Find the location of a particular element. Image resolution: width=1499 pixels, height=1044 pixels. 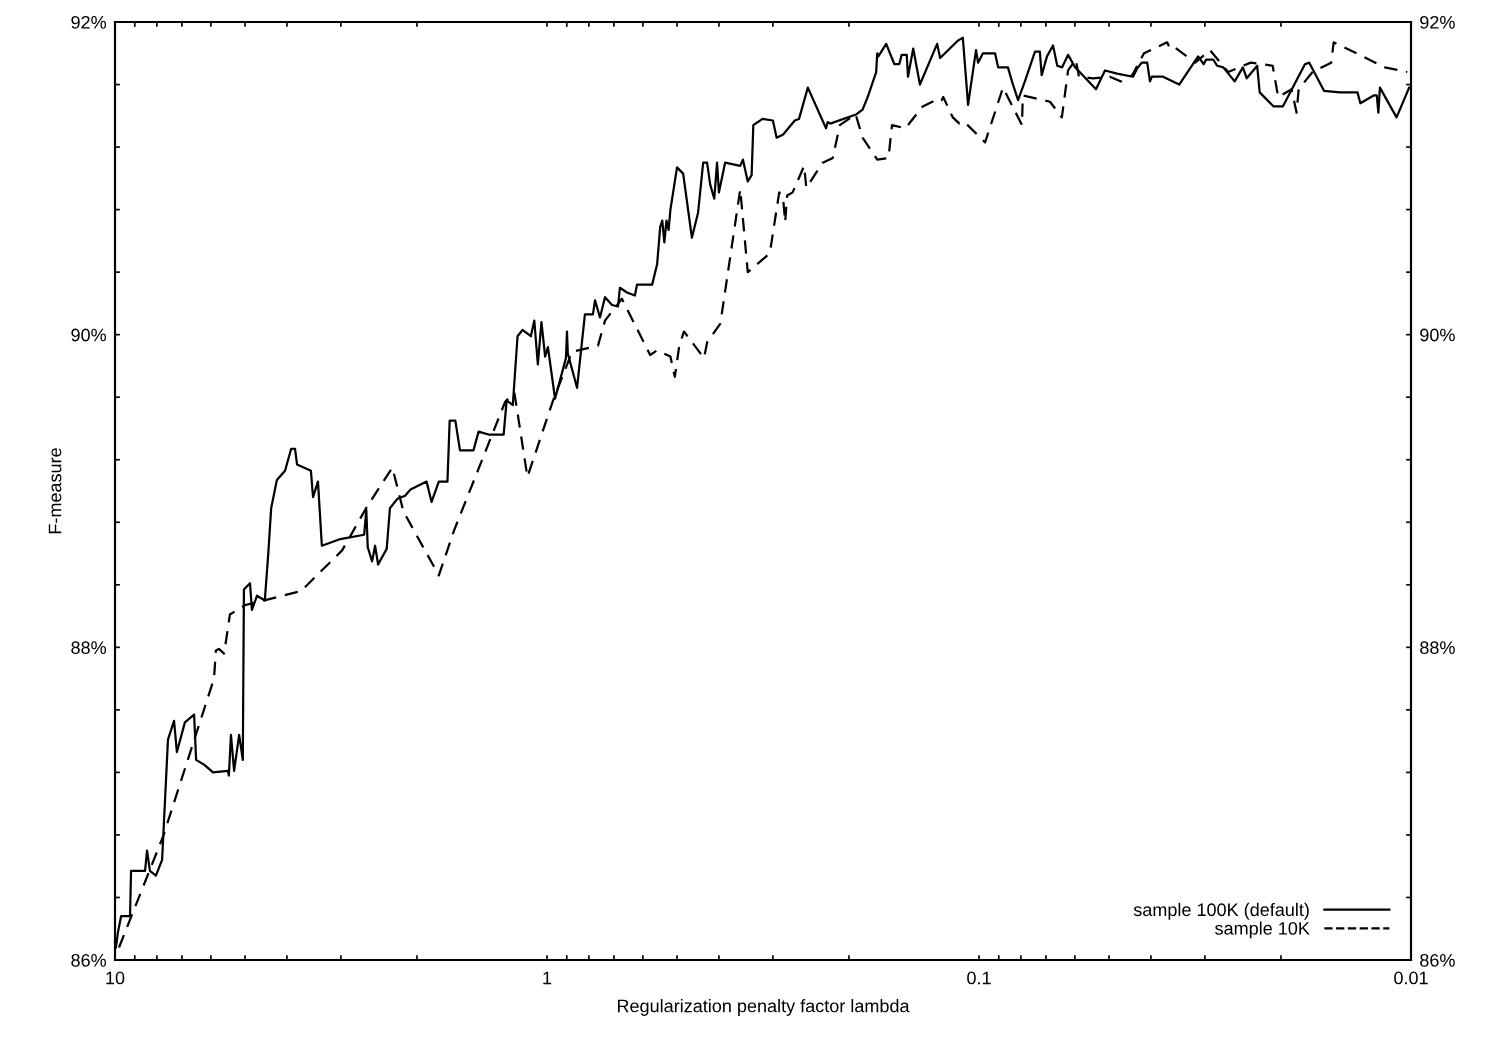

y-axis-title: F-measure is located at coordinates (55, 491).